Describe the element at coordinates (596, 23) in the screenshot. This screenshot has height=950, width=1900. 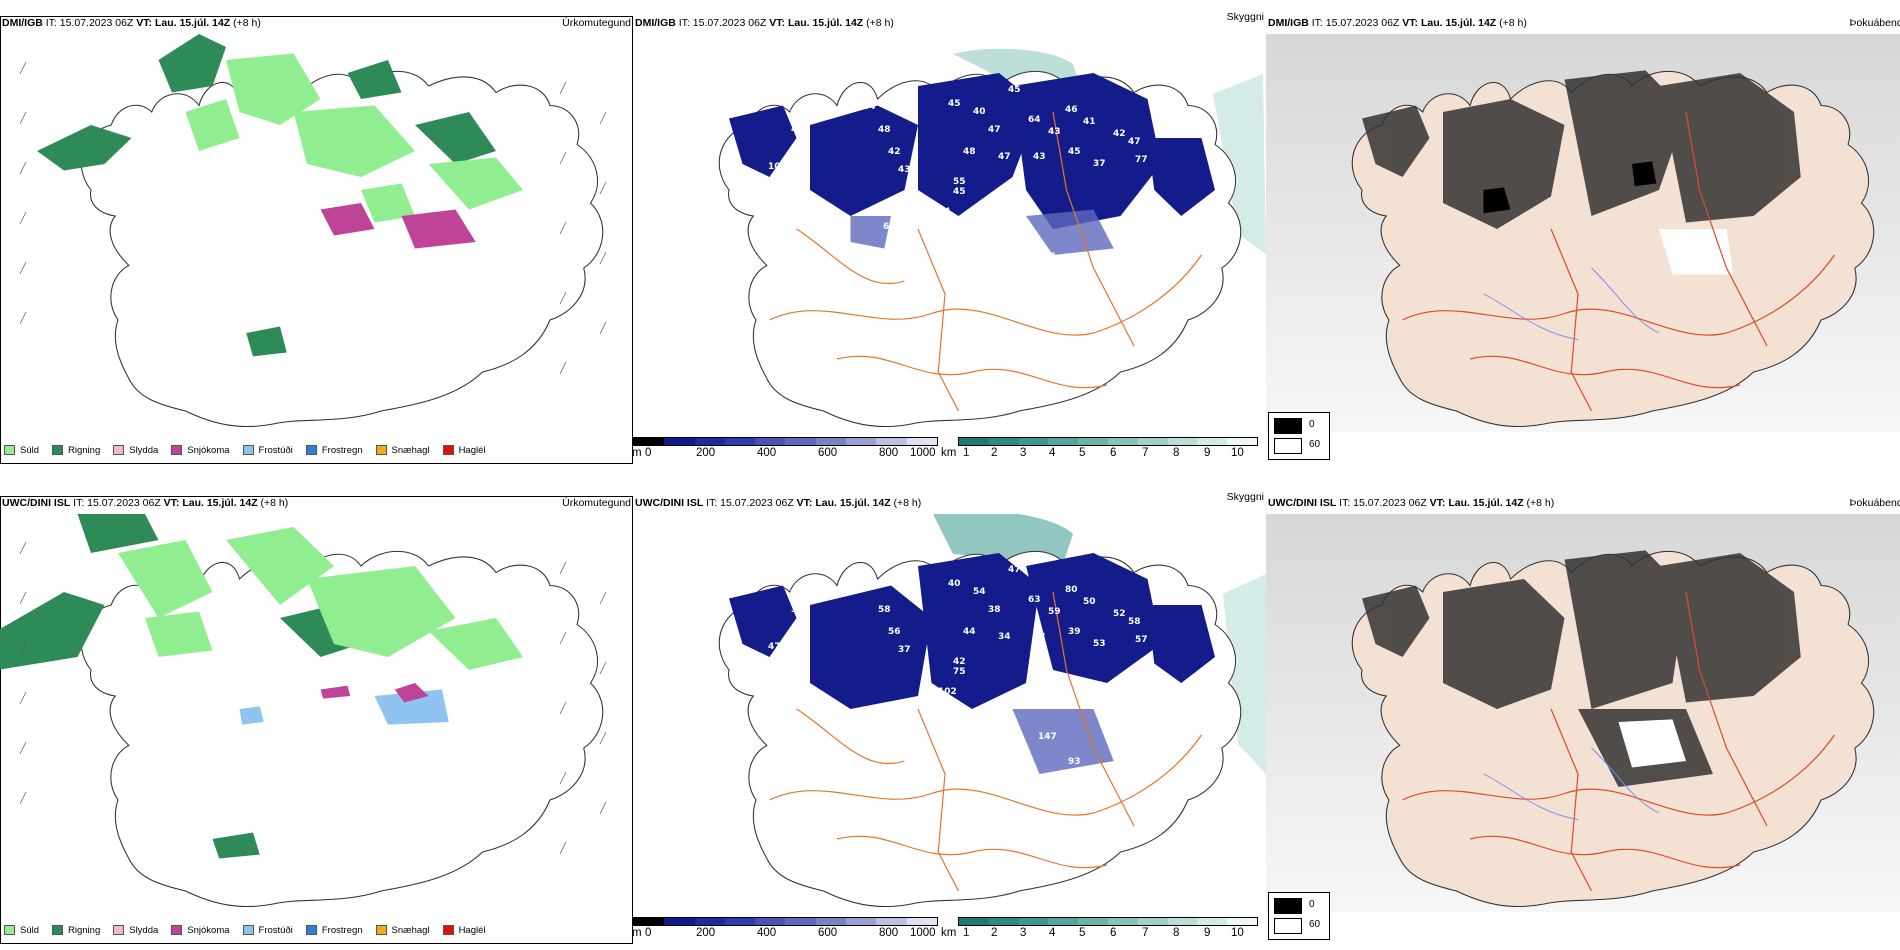
I see `panel-title: Úrkomutegund` at that location.